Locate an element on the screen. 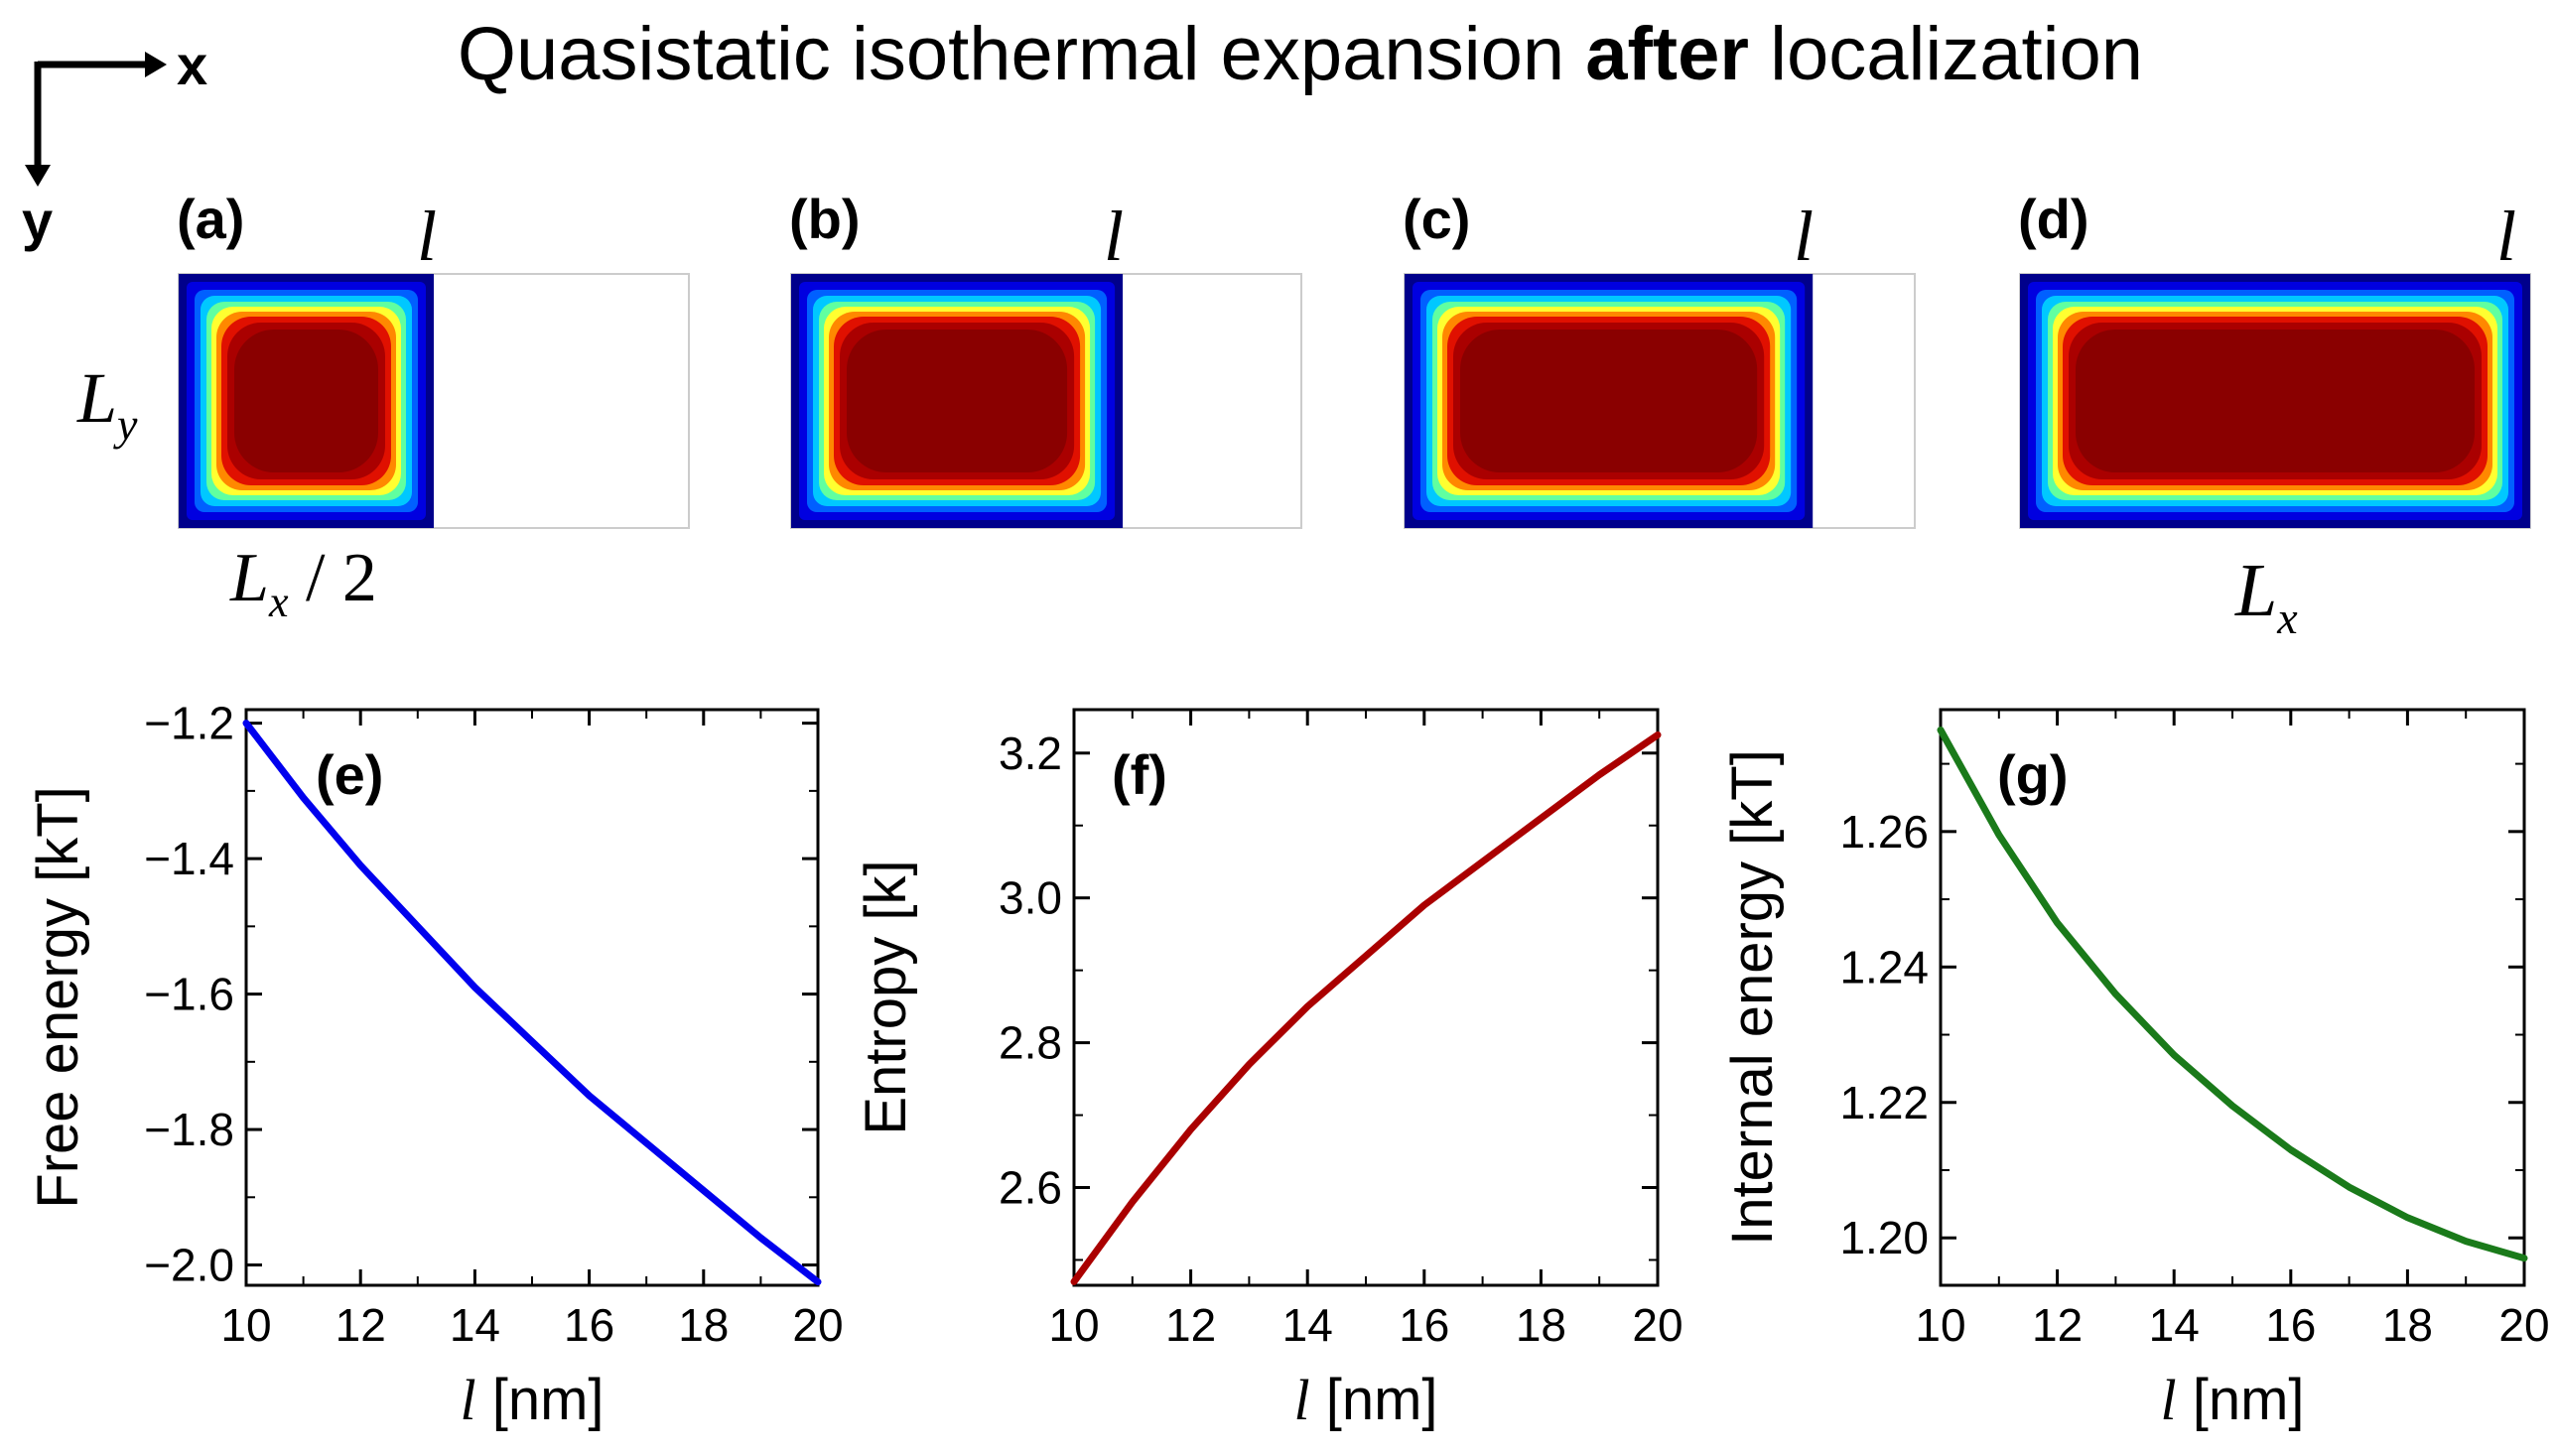 Image resolution: width=2557 pixels, height=1456 pixels. y-tick-label: −1.8 is located at coordinates (189, 1129).